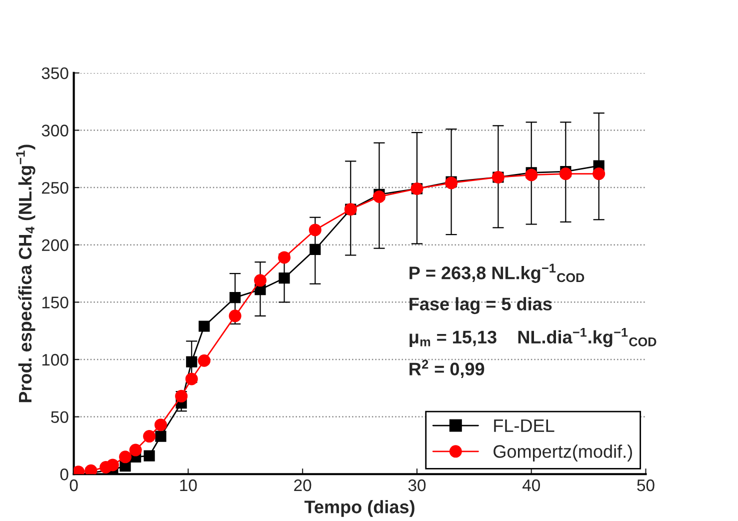 This screenshot has height=521, width=738. I want to click on y-tick-label: 50, so click(59, 417).